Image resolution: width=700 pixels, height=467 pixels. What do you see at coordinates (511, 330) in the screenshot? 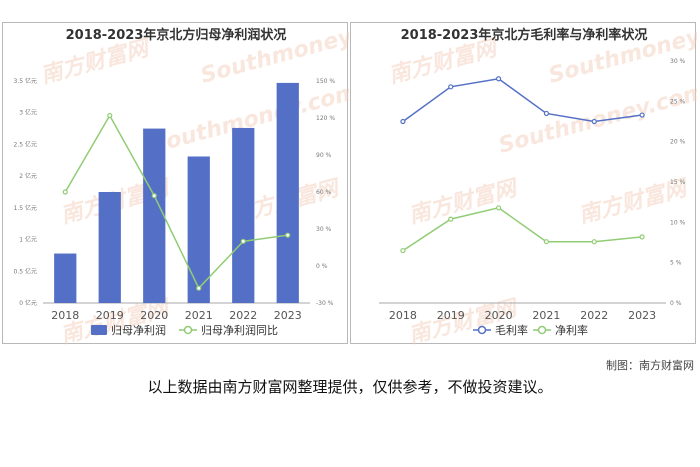
I see `legend-label-0: 毛利率` at bounding box center [511, 330].